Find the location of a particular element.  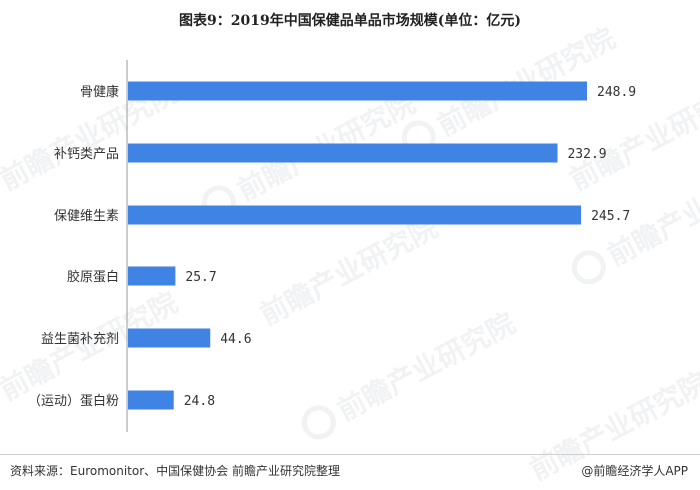

value-label: 232.9 is located at coordinates (586, 154).